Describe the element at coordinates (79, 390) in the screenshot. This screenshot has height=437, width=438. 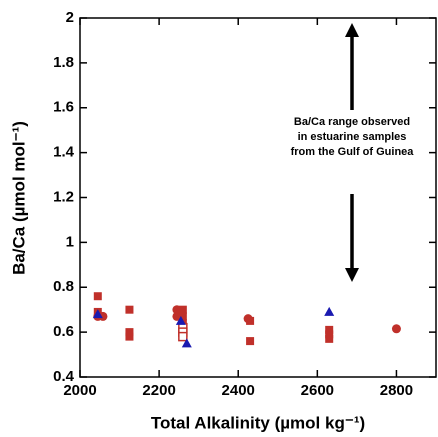
I see `x-tick-label: 2000` at that location.